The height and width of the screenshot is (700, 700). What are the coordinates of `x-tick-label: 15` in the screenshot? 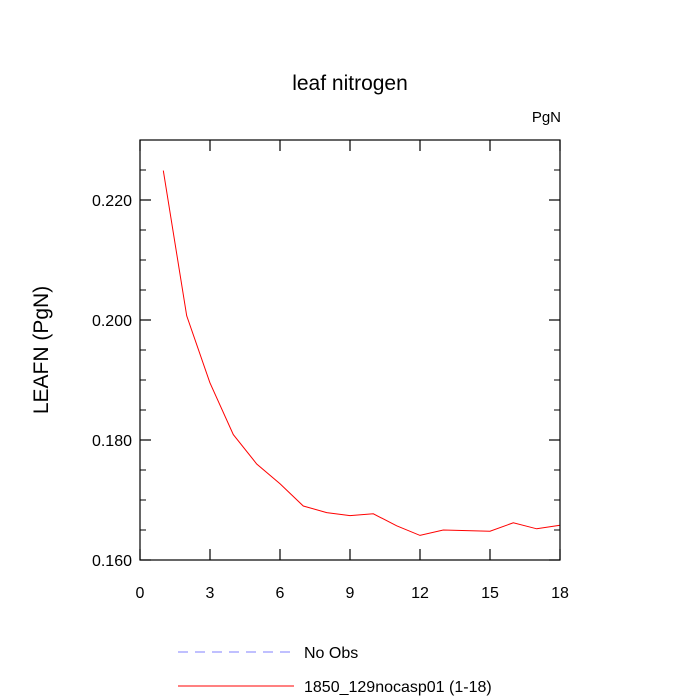 It's located at (490, 593).